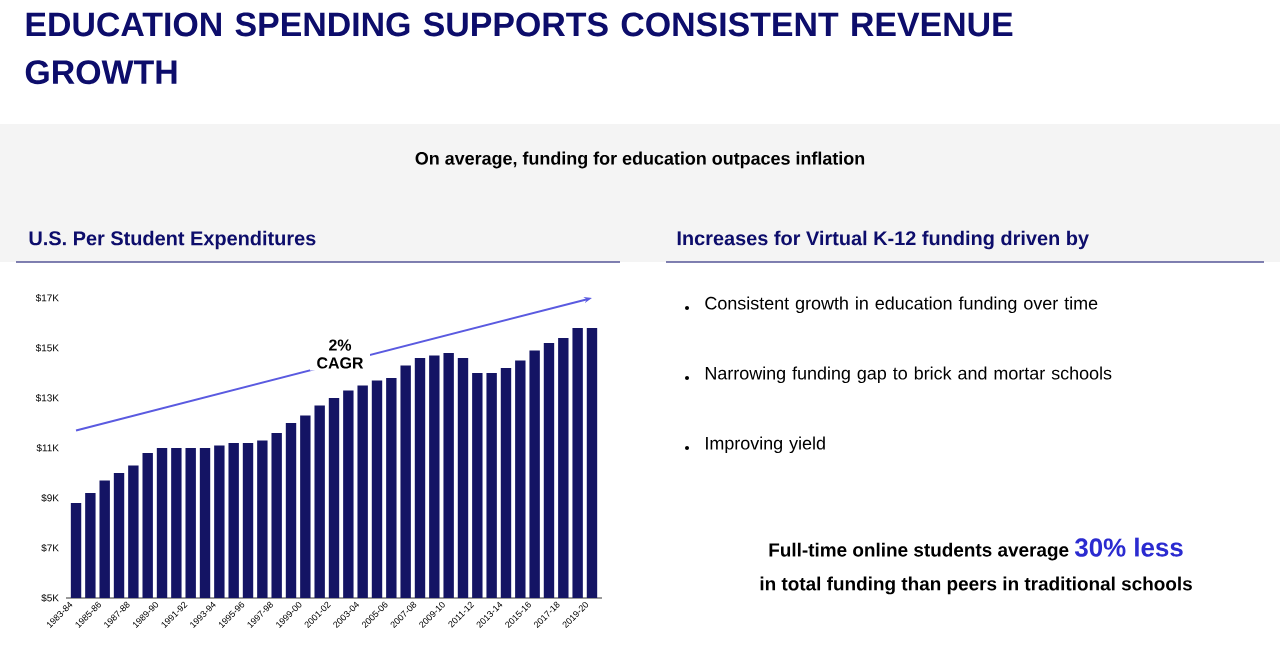  I want to click on text: Narrowing funding gap to brick and mortar schools, so click(908, 375).